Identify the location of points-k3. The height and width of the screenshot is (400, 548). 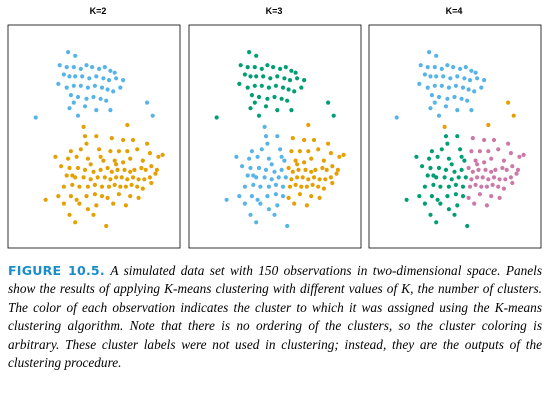
(280, 139).